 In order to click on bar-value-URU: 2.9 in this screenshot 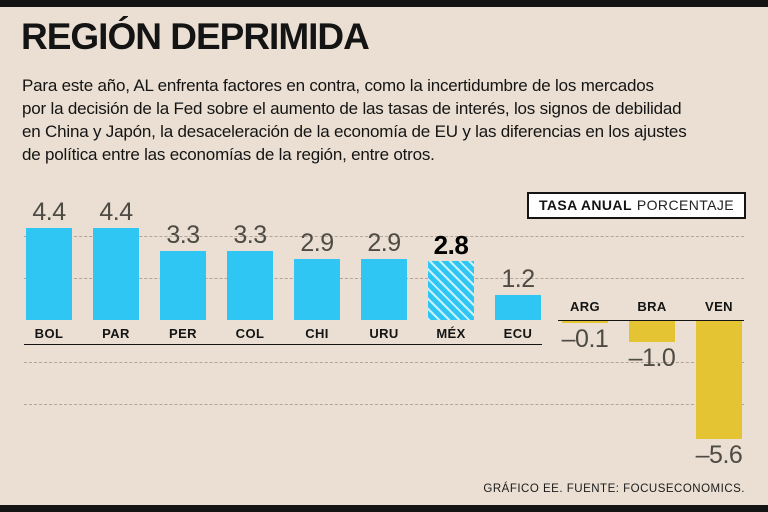, I will do `click(384, 243)`.